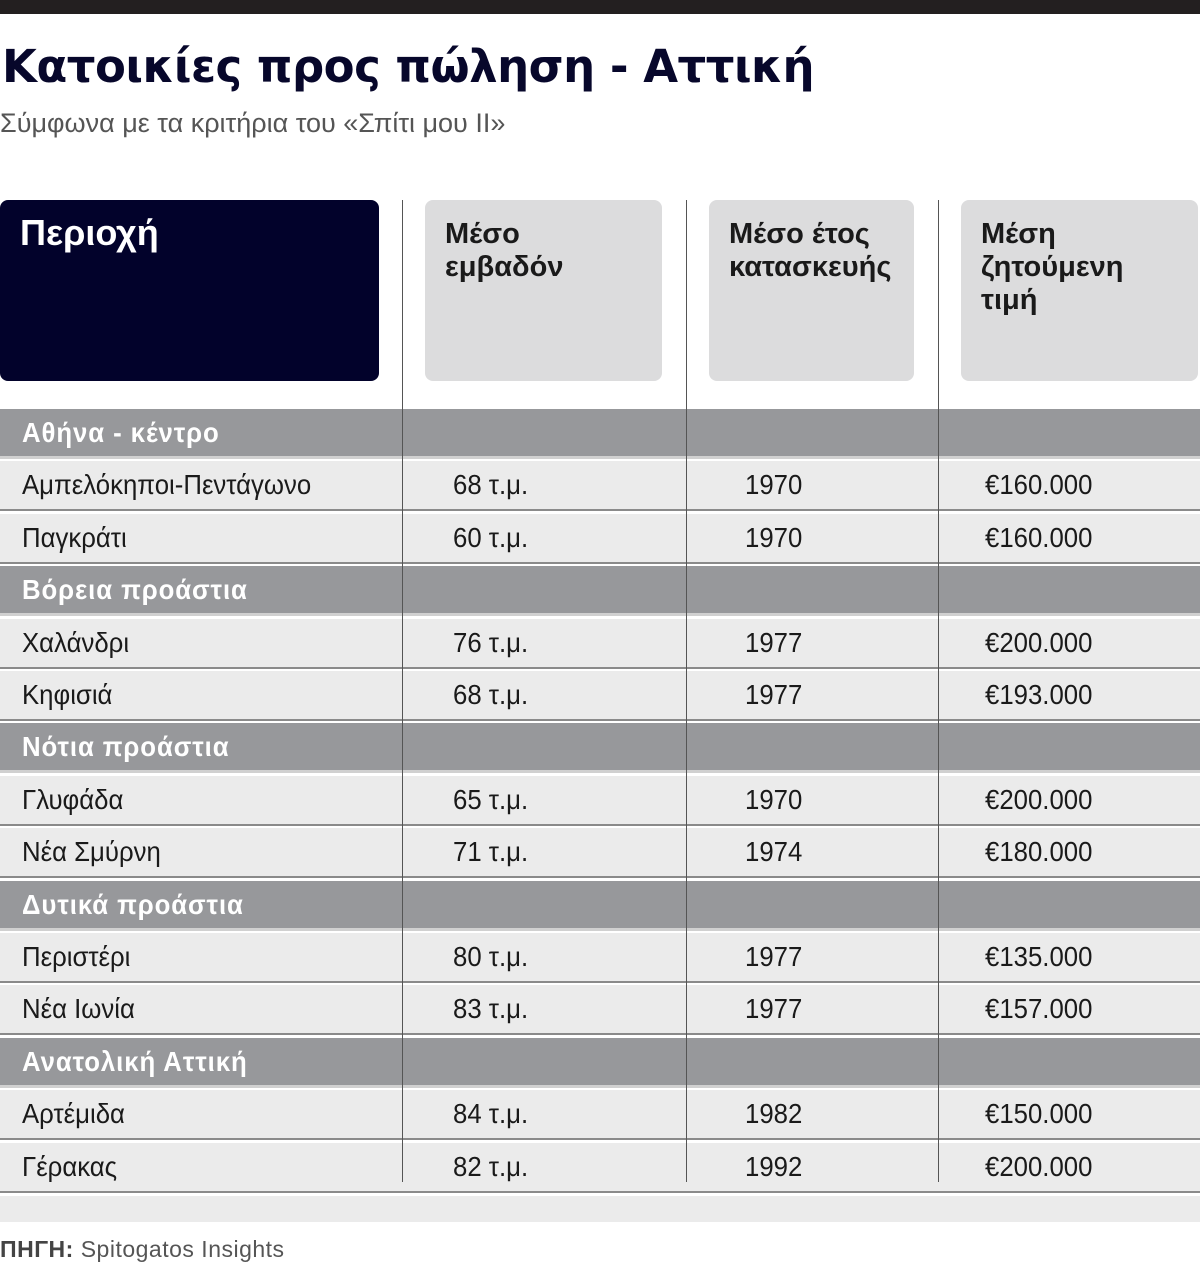  I want to click on table-bottom-strip, so click(600, 1209).